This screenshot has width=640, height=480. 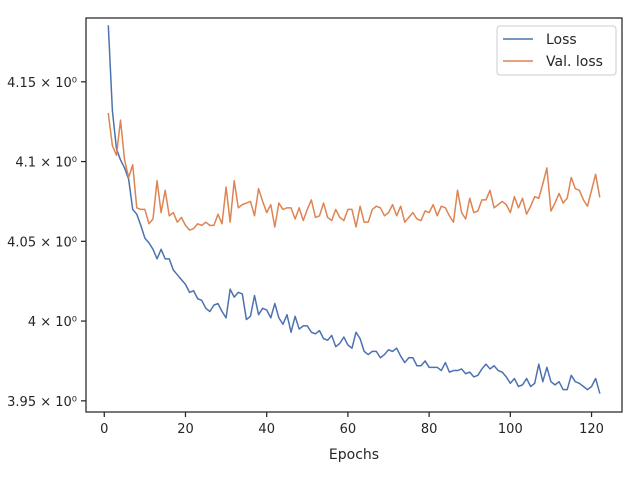 I want to click on x-tick-label: 60, so click(x=348, y=429).